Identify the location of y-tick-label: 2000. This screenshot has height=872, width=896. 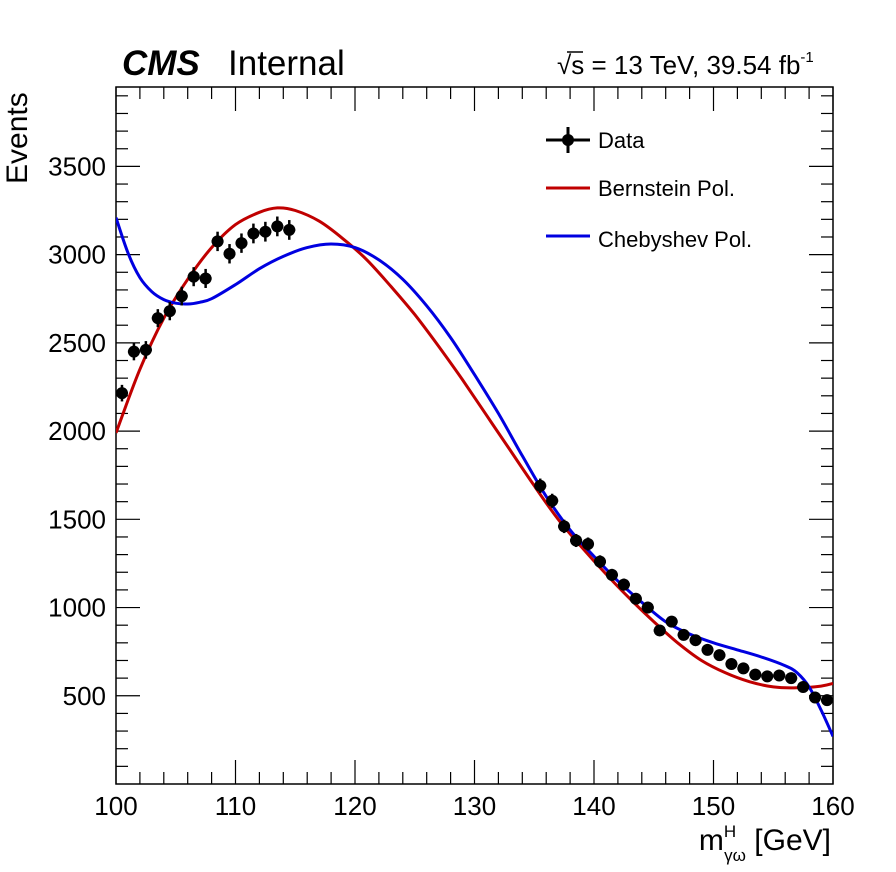
(77, 431).